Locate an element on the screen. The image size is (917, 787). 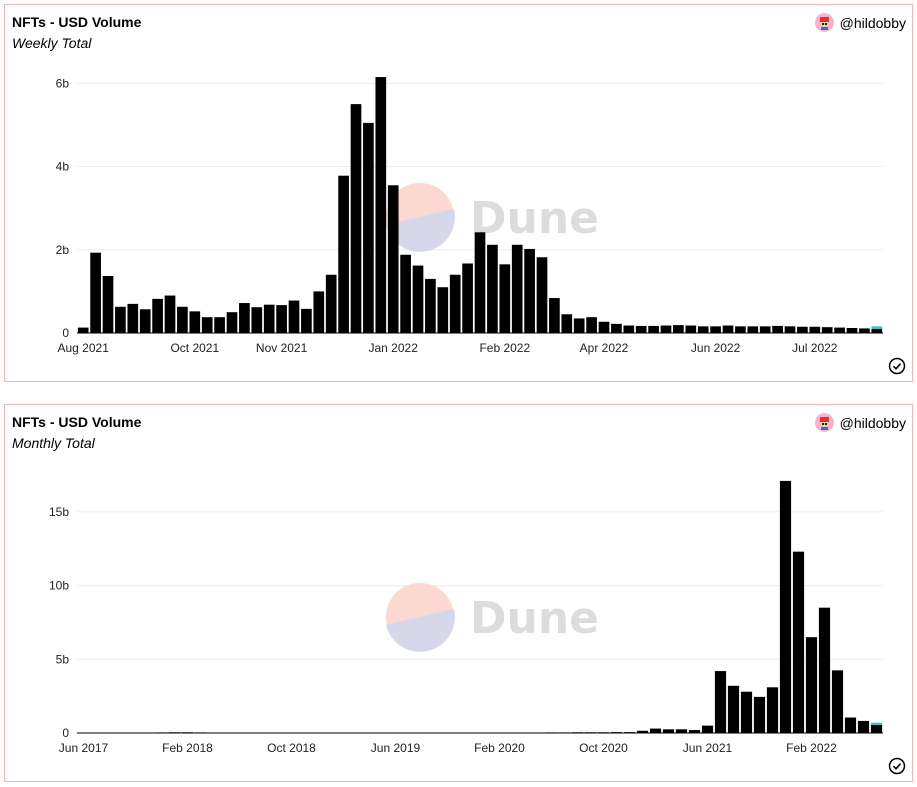
x-tick-label: Oct 2021 is located at coordinates (194, 348).